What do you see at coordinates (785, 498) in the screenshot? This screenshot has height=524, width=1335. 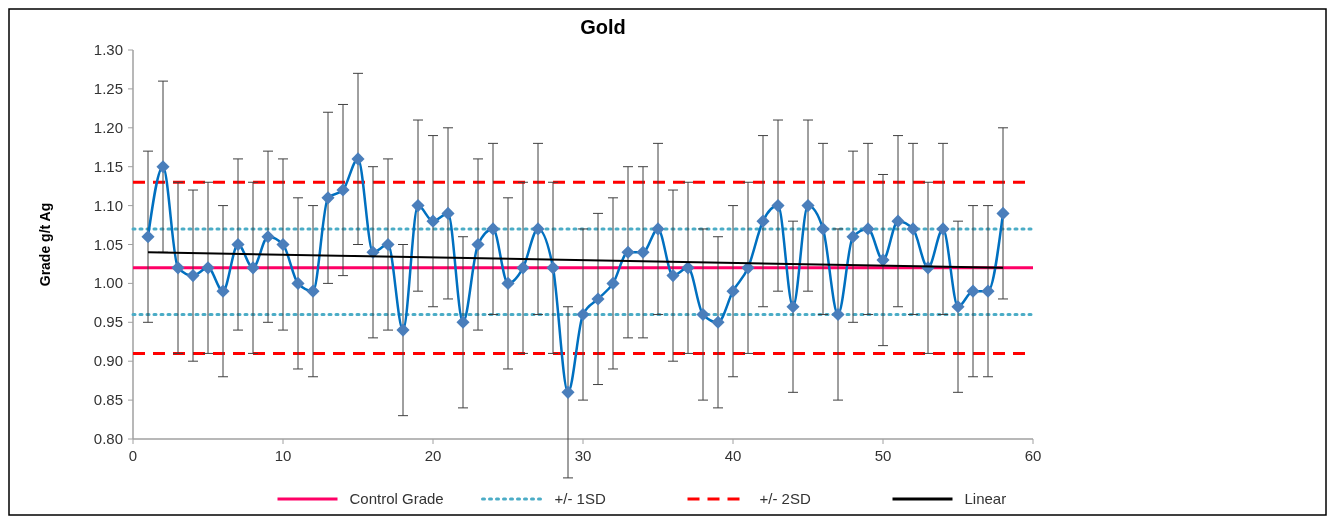 I see `legend-label: +/- 2SD` at bounding box center [785, 498].